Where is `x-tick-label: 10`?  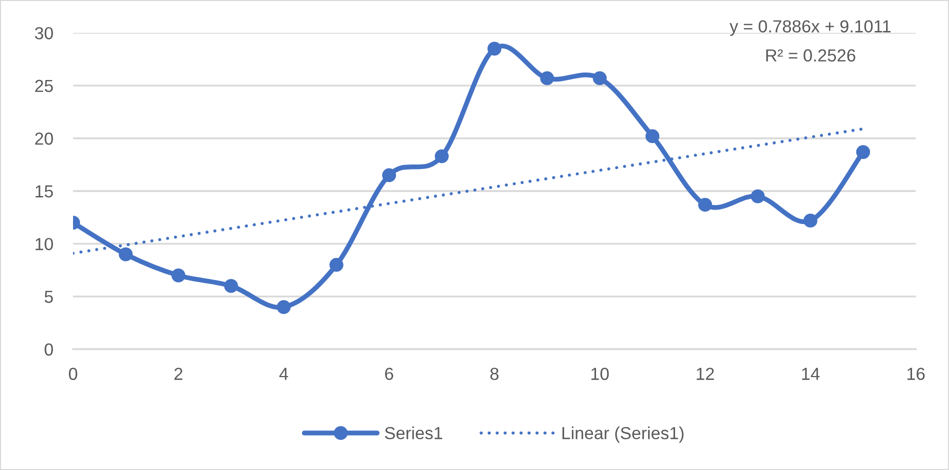 x-tick-label: 10 is located at coordinates (600, 374).